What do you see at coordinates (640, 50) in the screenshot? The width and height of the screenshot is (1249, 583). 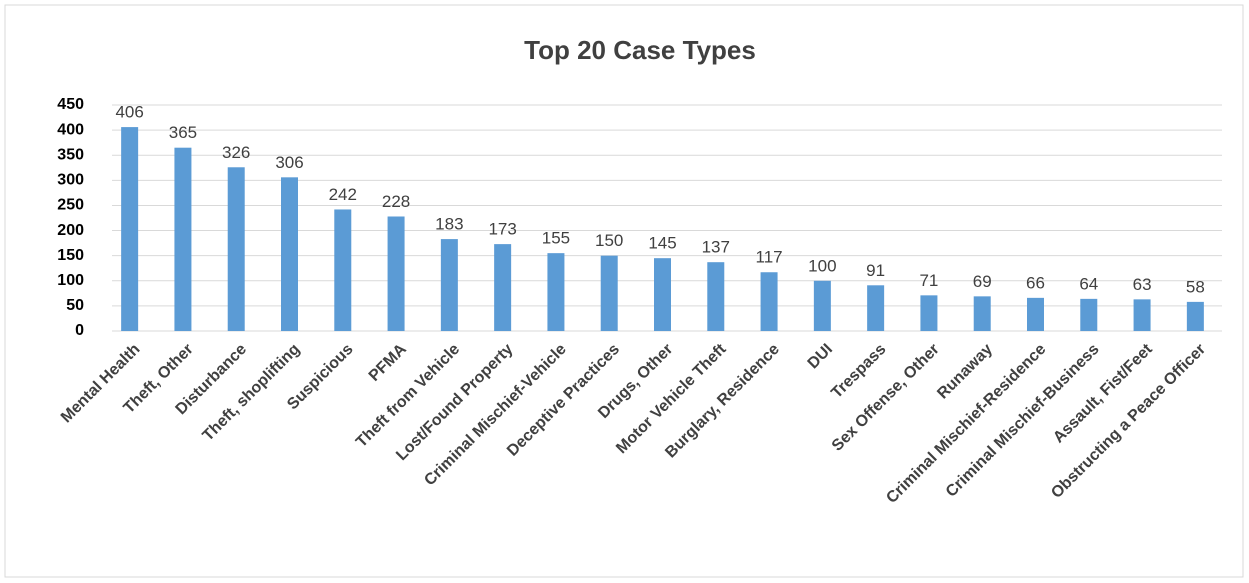 I see `chart-title: Top 20 Case Types` at bounding box center [640, 50].